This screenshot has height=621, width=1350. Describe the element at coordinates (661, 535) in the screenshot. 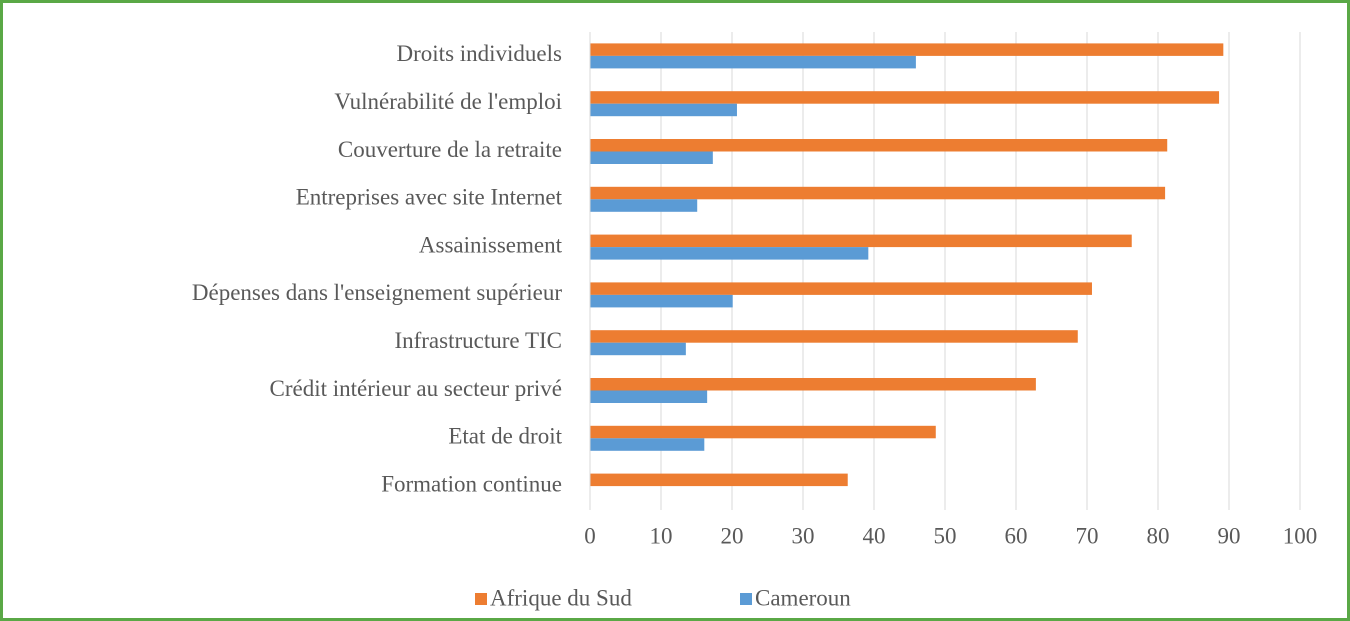

I see `x-tick-label: 10` at that location.